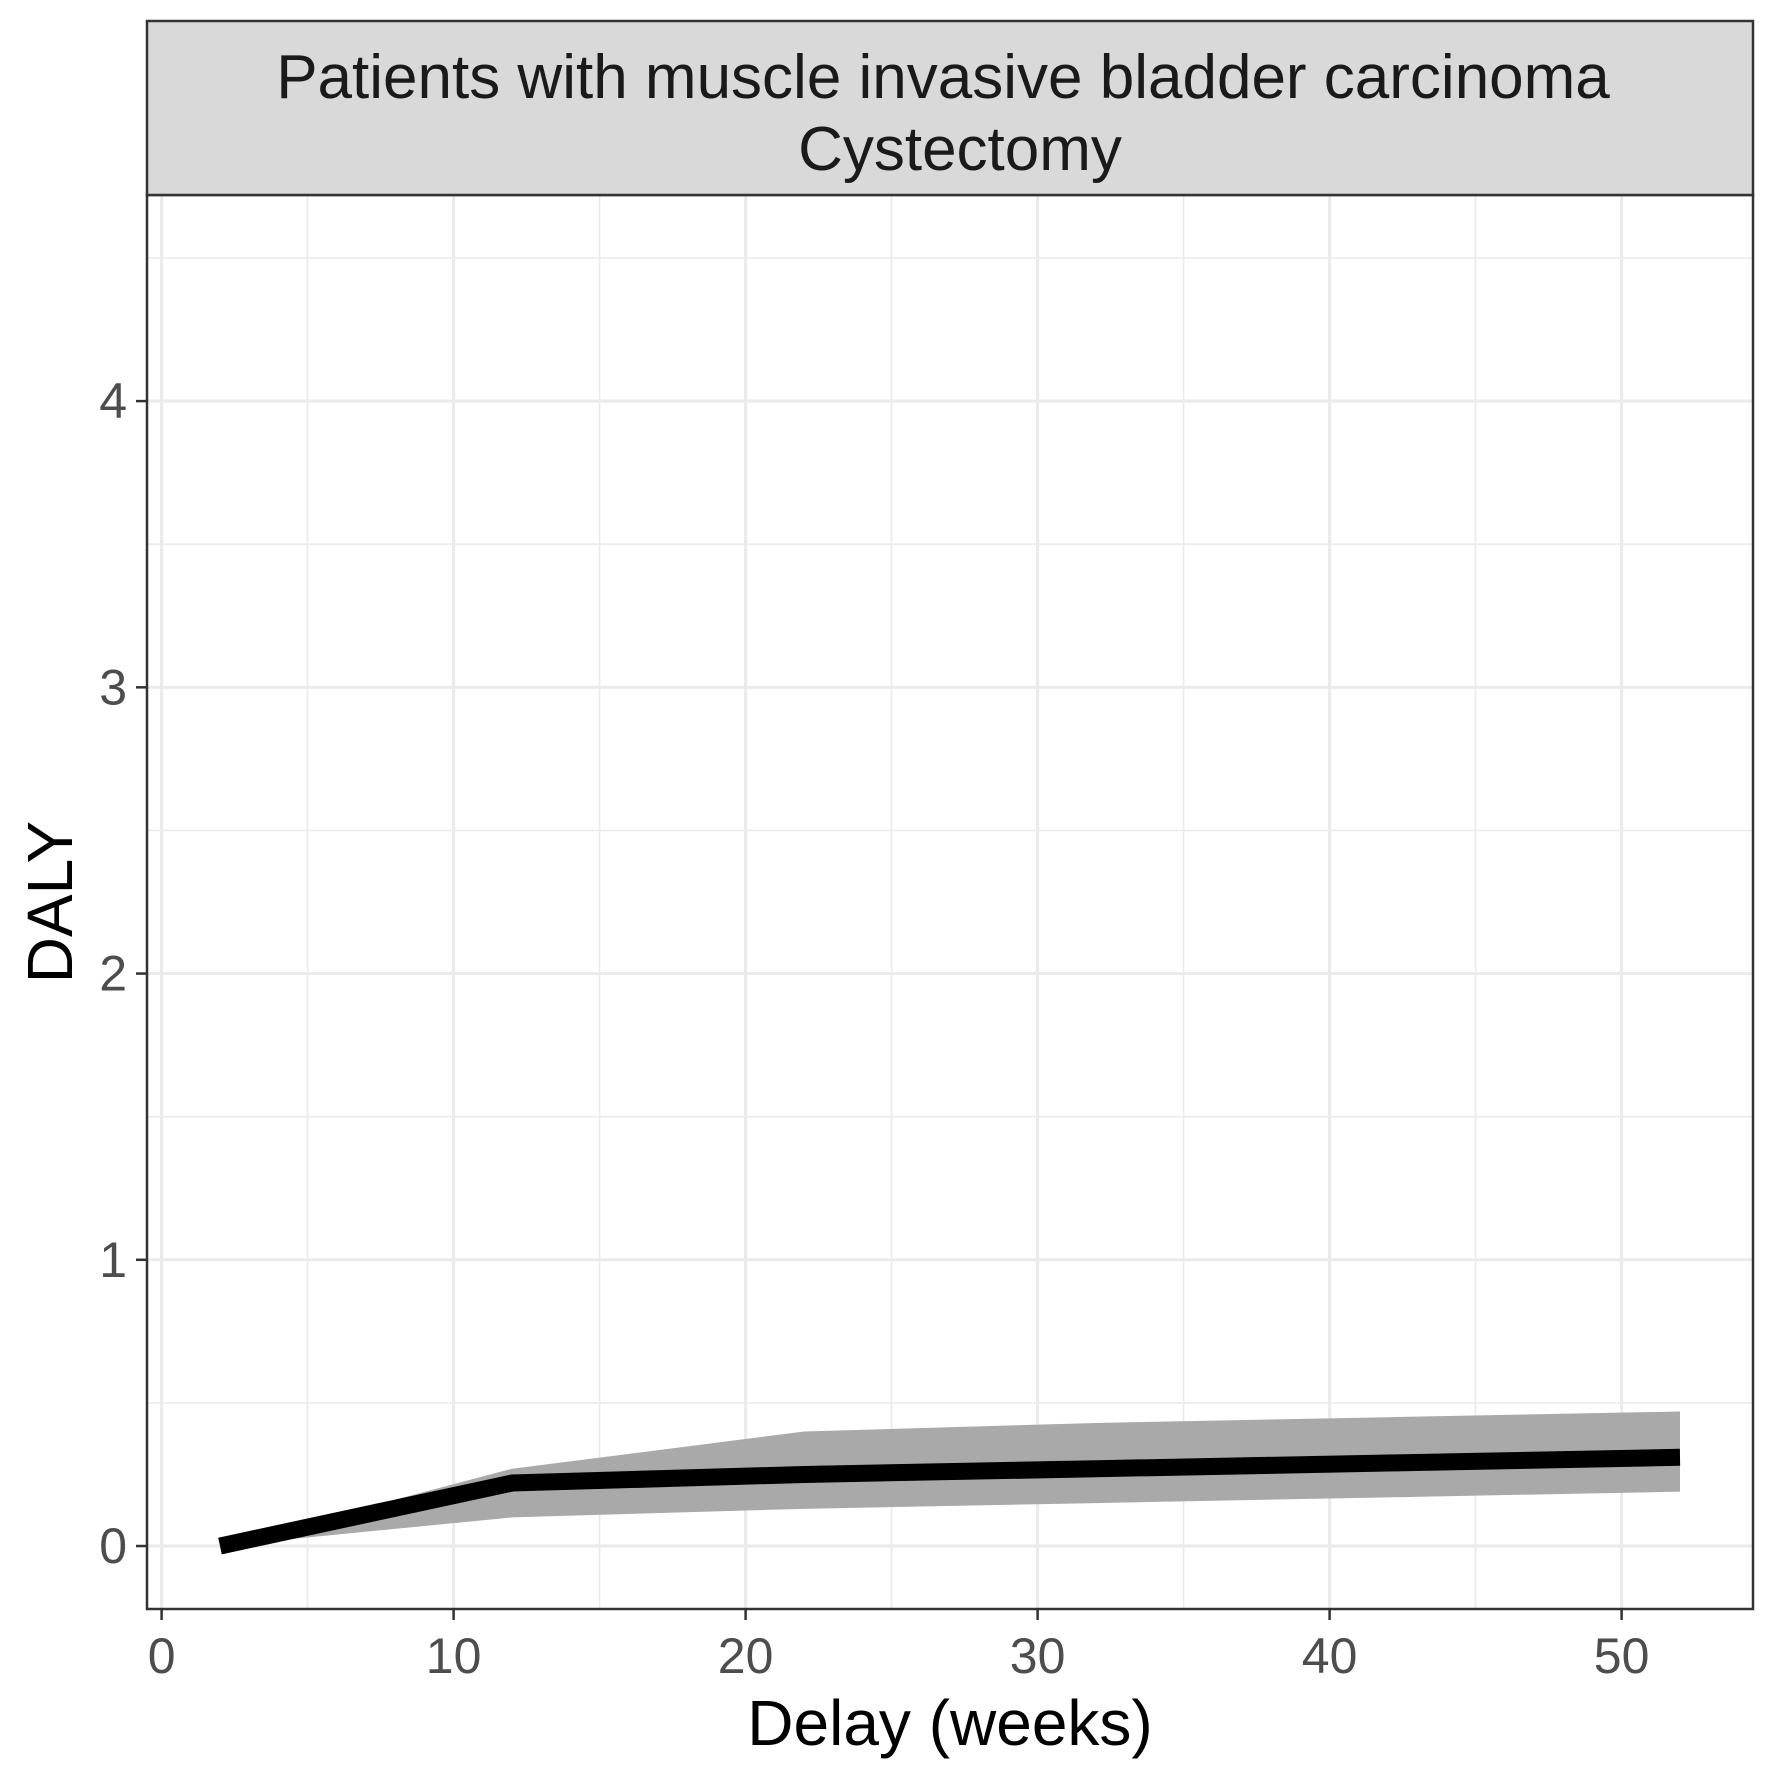  Describe the element at coordinates (1622, 1656) in the screenshot. I see `x-tick-label: 50` at that location.